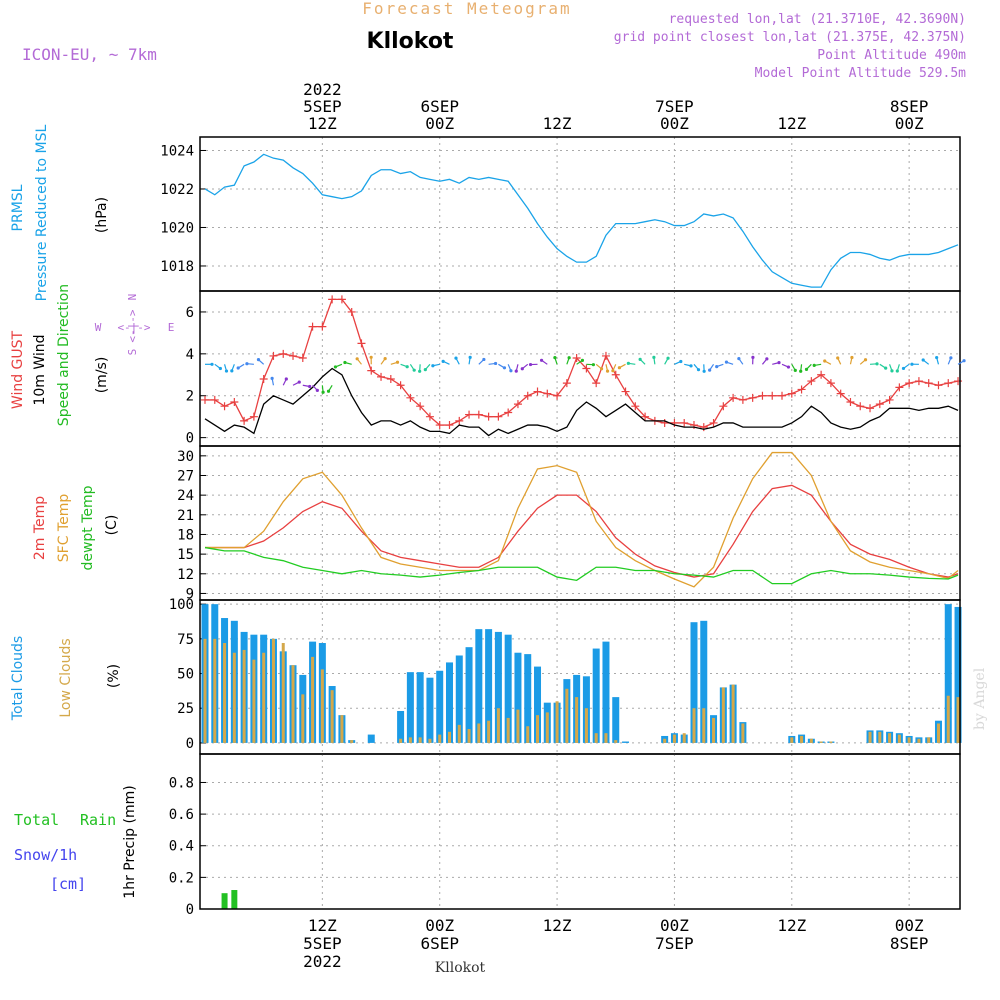 The width and height of the screenshot is (1000, 1000). What do you see at coordinates (181, 605) in the screenshot?
I see `y-tick-label: 100` at bounding box center [181, 605].